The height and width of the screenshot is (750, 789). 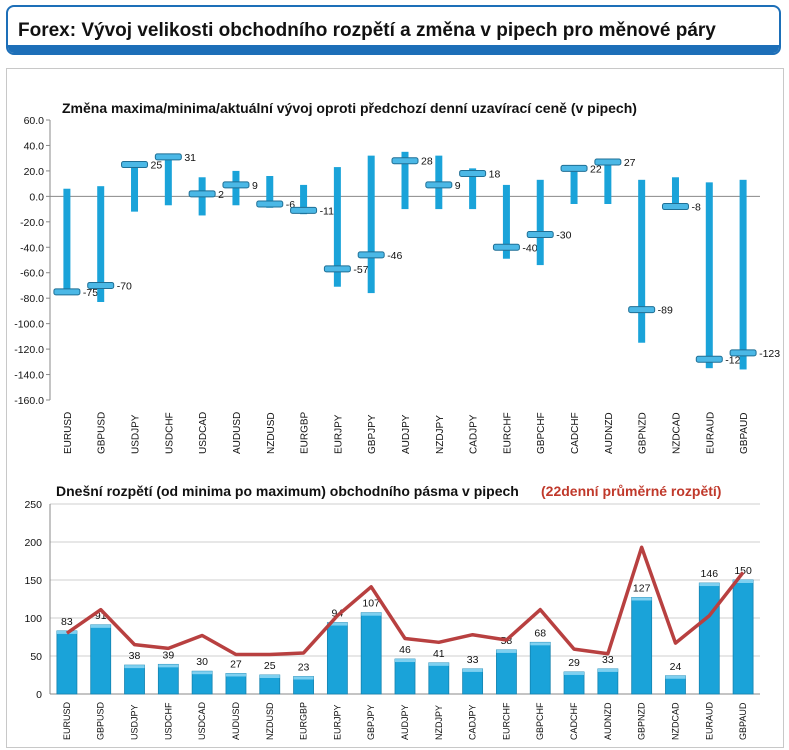 What do you see at coordinates (270, 192) in the screenshot?
I see `range-bar-nzdusd` at bounding box center [270, 192].